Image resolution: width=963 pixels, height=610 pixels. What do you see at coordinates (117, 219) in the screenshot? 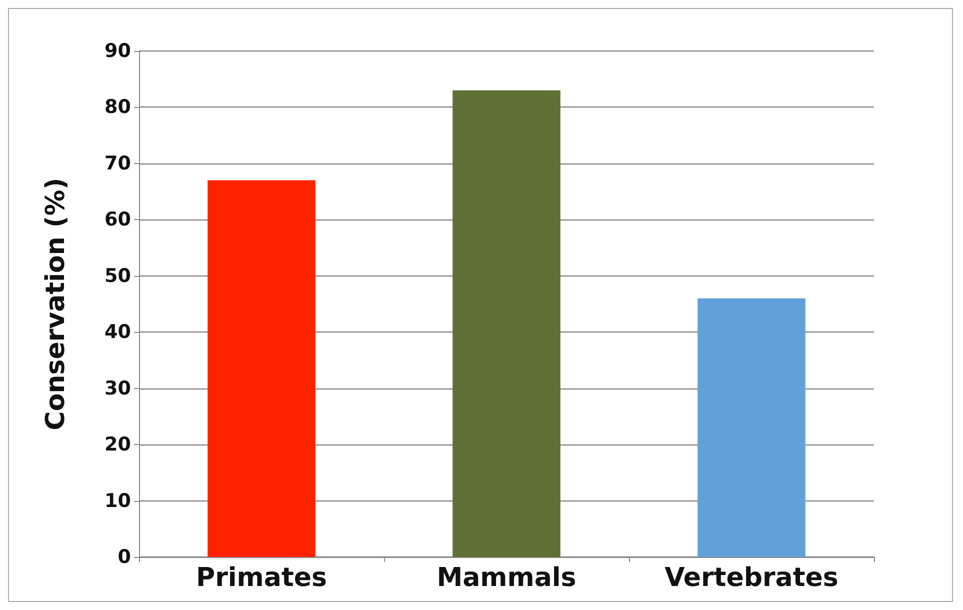
I see `y-tick-label: 60` at bounding box center [117, 219].